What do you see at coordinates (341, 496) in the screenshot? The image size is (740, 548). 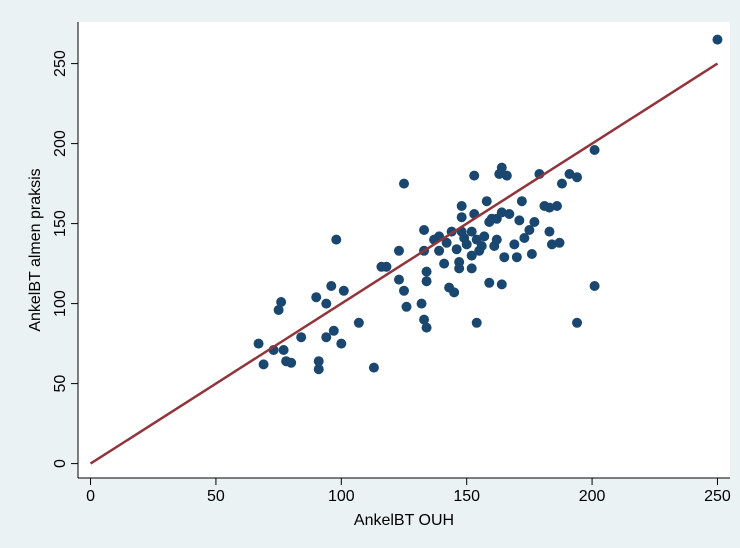 I see `x-tick-label: 100` at bounding box center [341, 496].